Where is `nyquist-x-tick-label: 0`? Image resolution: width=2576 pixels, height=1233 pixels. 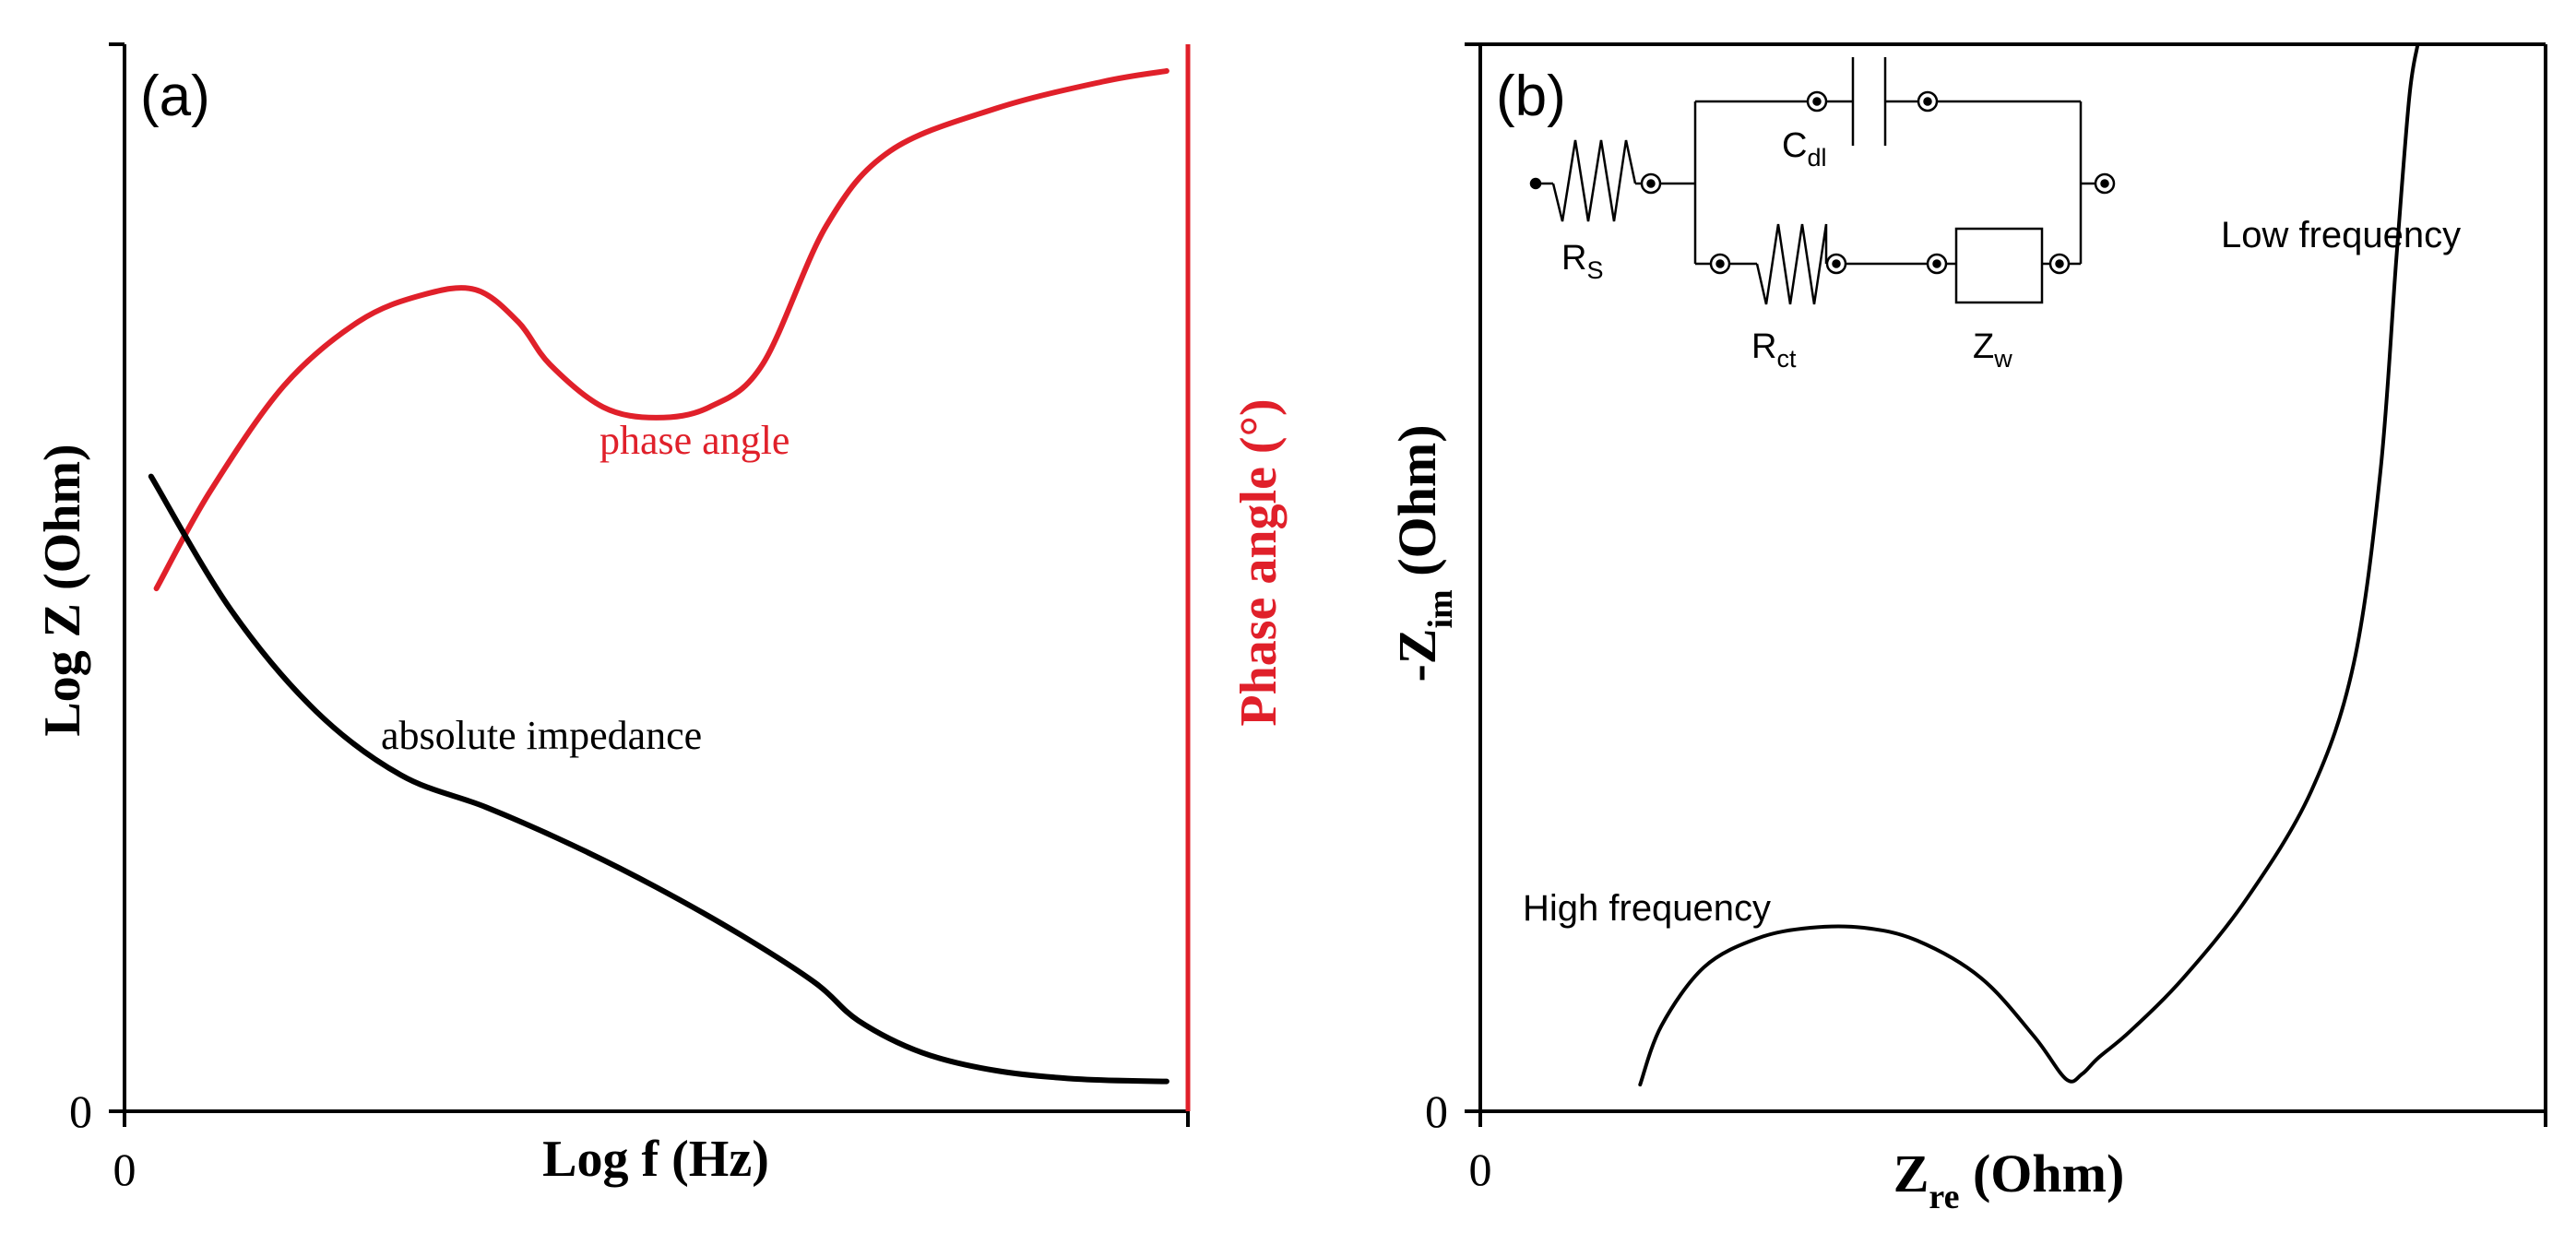 nyquist-x-tick-label: 0 is located at coordinates (1480, 1169).